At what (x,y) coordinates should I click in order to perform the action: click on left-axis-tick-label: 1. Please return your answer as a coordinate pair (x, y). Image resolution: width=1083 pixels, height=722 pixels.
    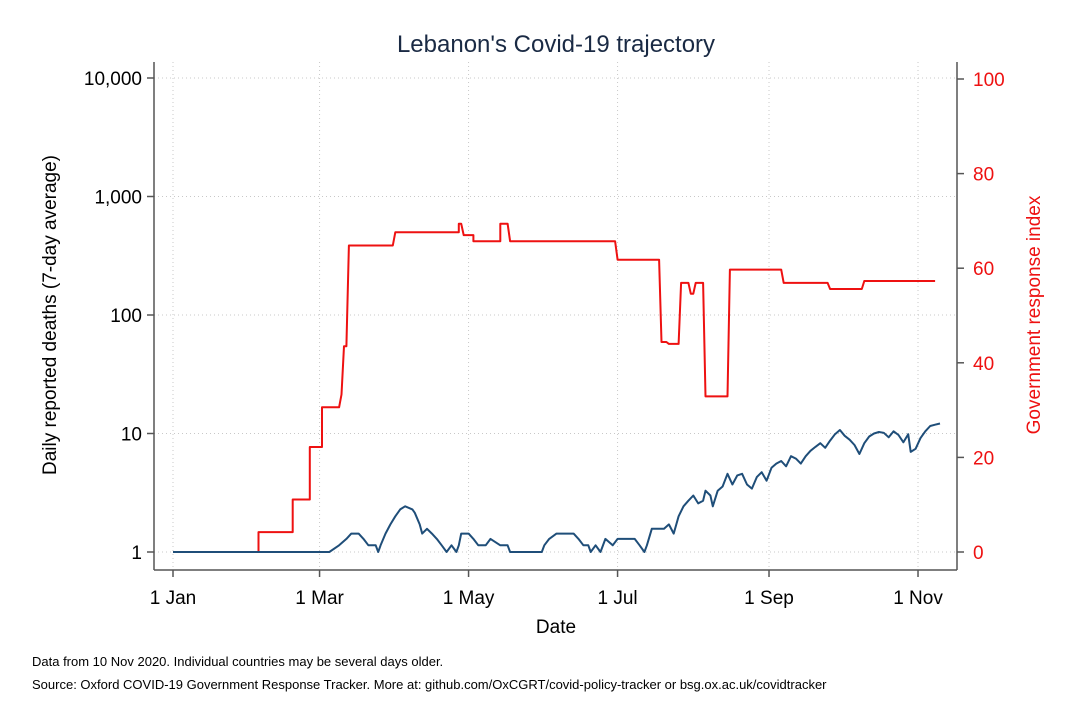
    Looking at the image, I should click on (136, 553).